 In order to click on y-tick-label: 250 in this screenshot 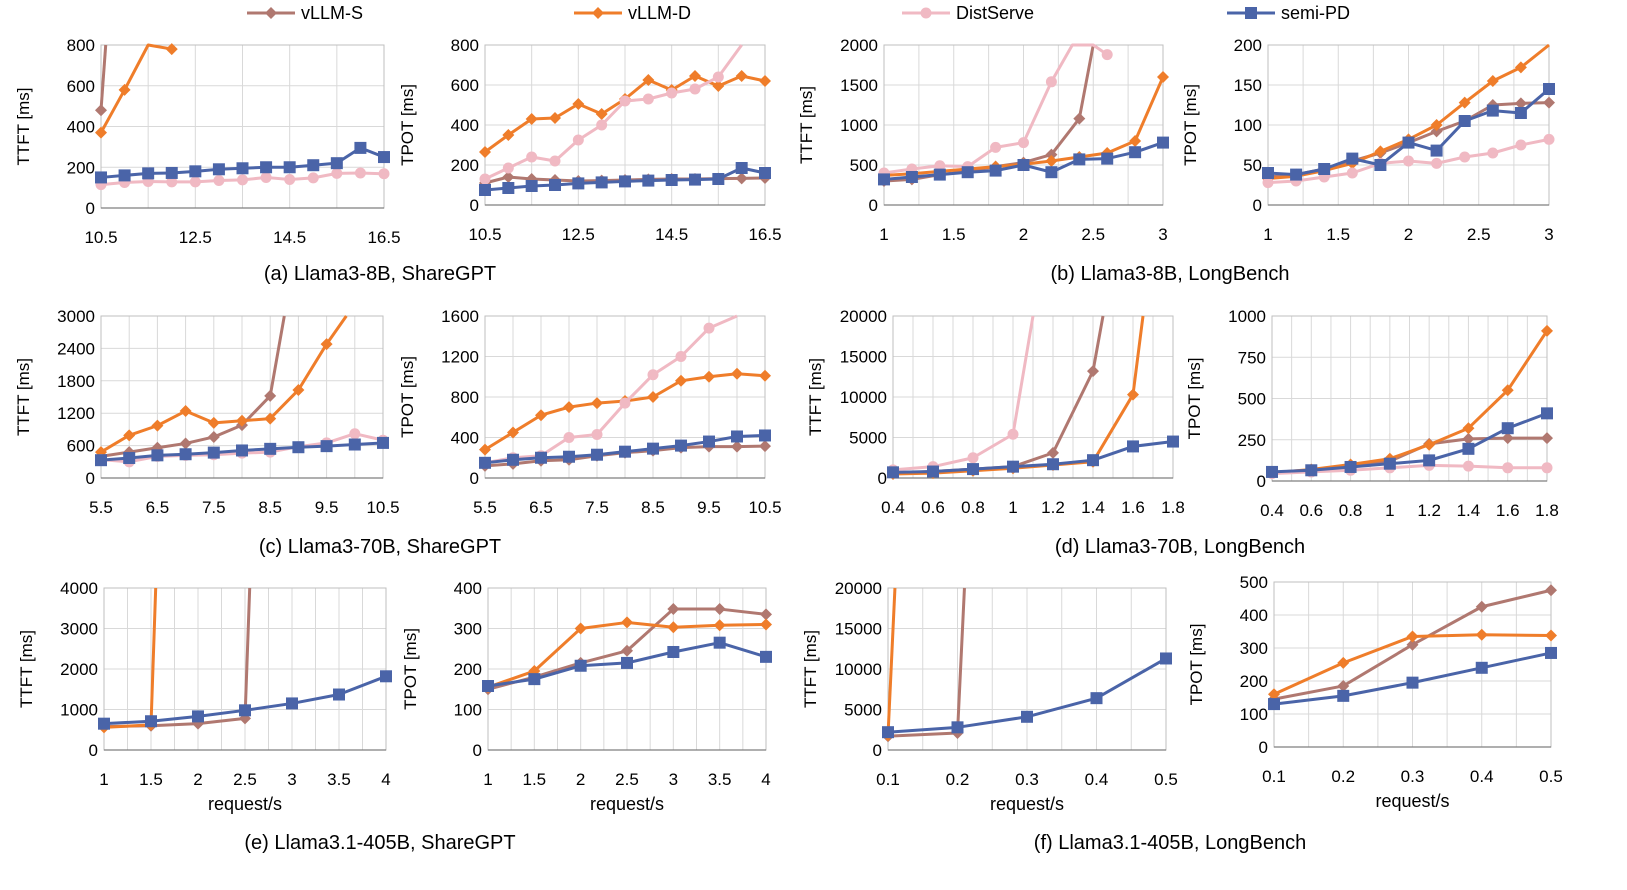, I will do `click(1252, 440)`.